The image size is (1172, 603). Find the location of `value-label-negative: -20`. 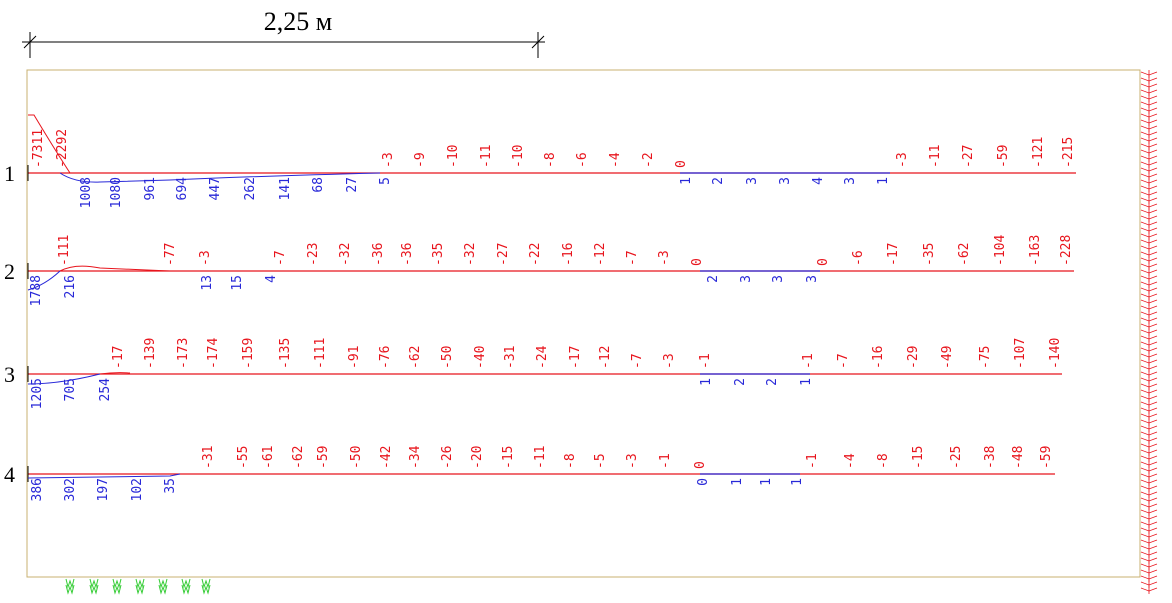

value-label-negative: -20 is located at coordinates (477, 457).